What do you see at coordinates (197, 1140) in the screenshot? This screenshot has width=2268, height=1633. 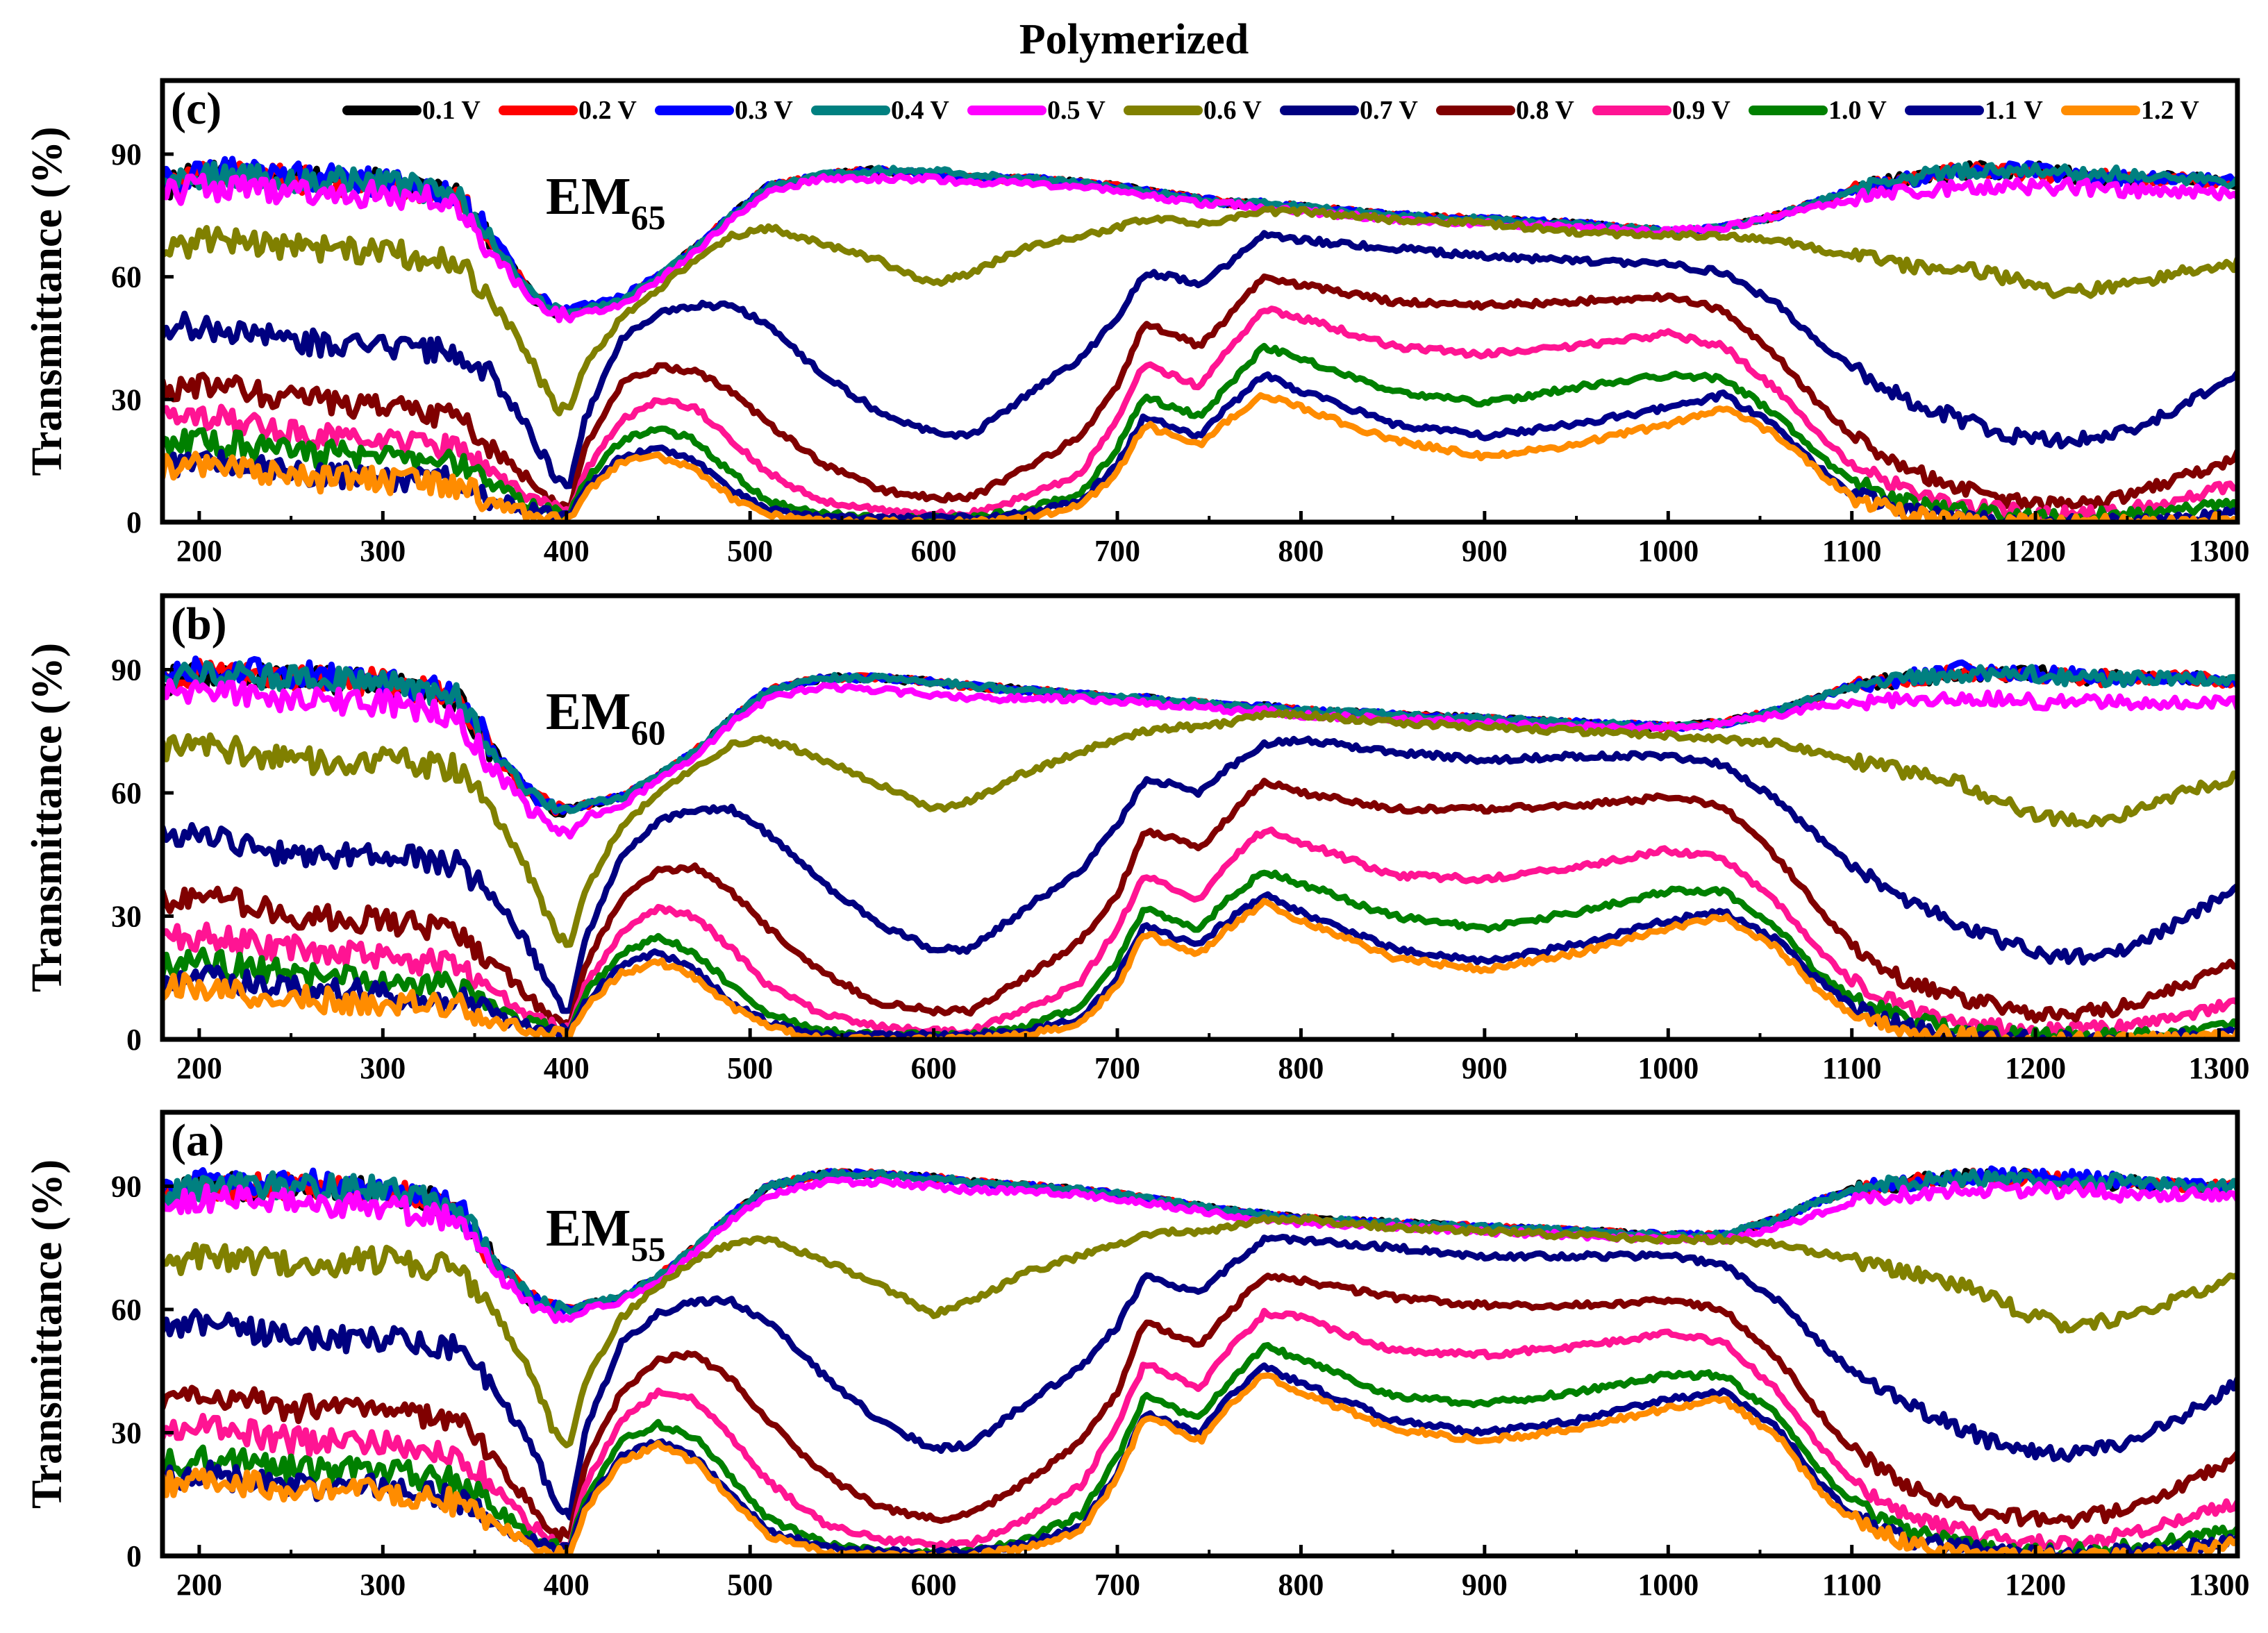 I see `panel-label: (a)` at bounding box center [197, 1140].